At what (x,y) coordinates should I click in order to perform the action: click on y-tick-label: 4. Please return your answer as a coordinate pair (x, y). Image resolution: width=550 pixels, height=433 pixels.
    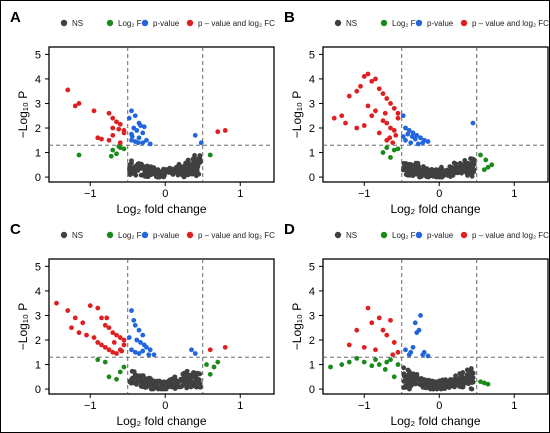
    Looking at the image, I should click on (38, 292).